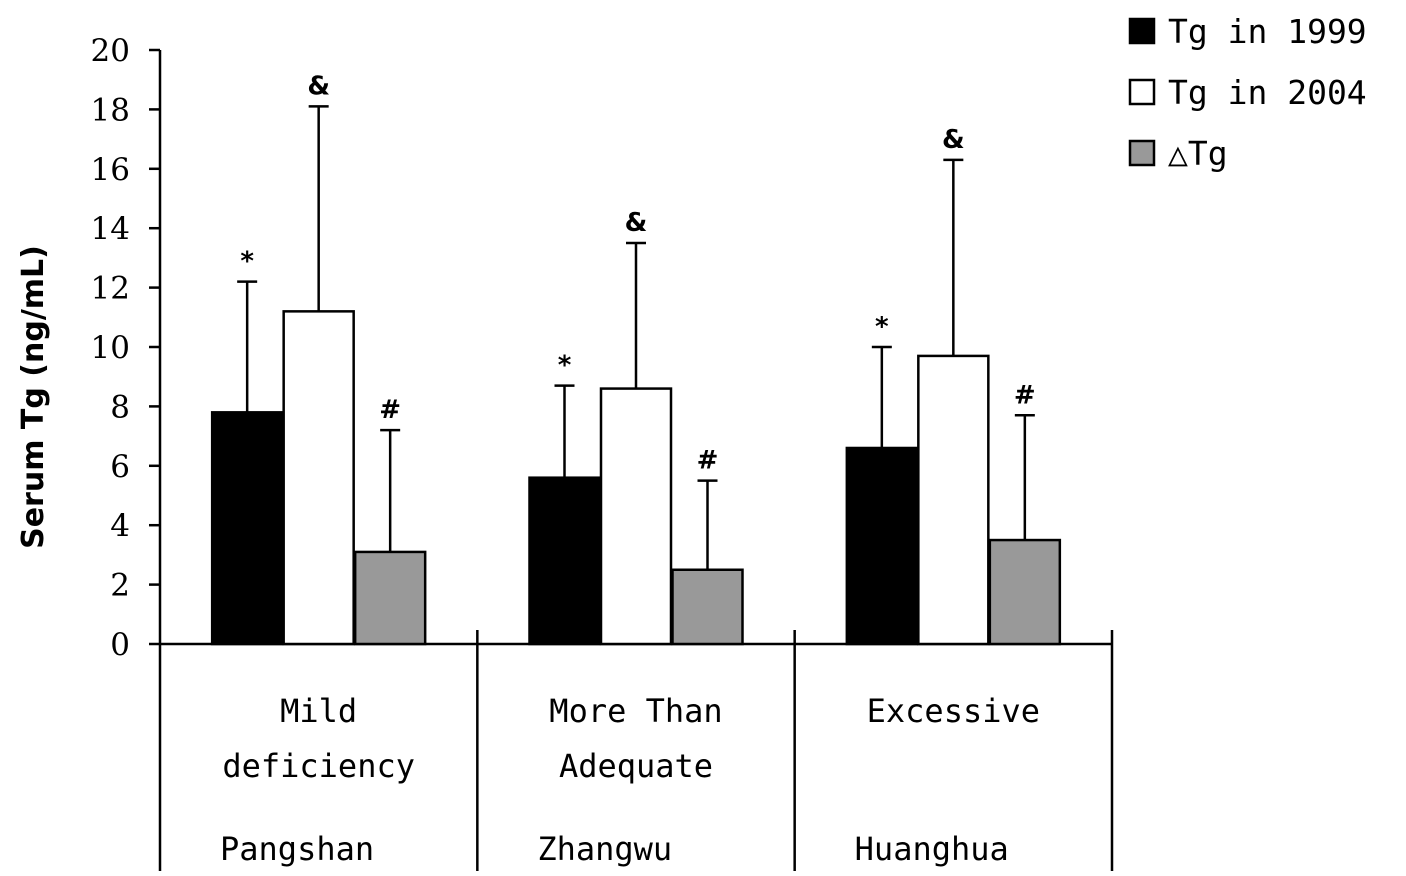 The width and height of the screenshot is (1406, 876). I want to click on legend-label: Tg in 1999, so click(1267, 31).